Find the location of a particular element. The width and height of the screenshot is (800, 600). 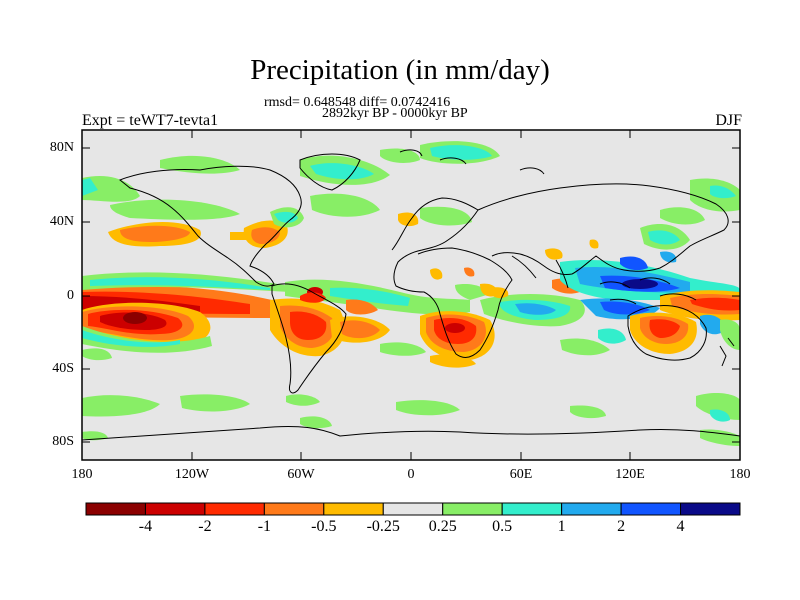

map-title: Precipitation (in mm/day) is located at coordinates (400, 70).